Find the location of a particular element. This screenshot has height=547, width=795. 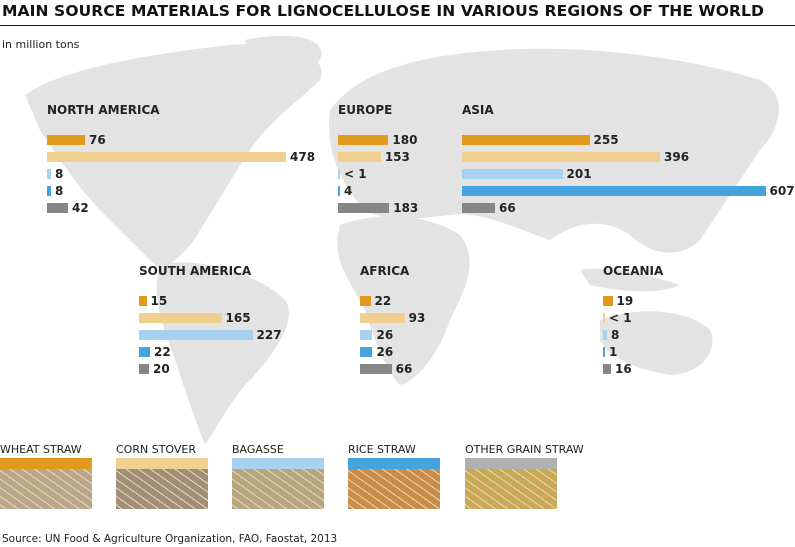

data-label: 42 is located at coordinates (80, 207).